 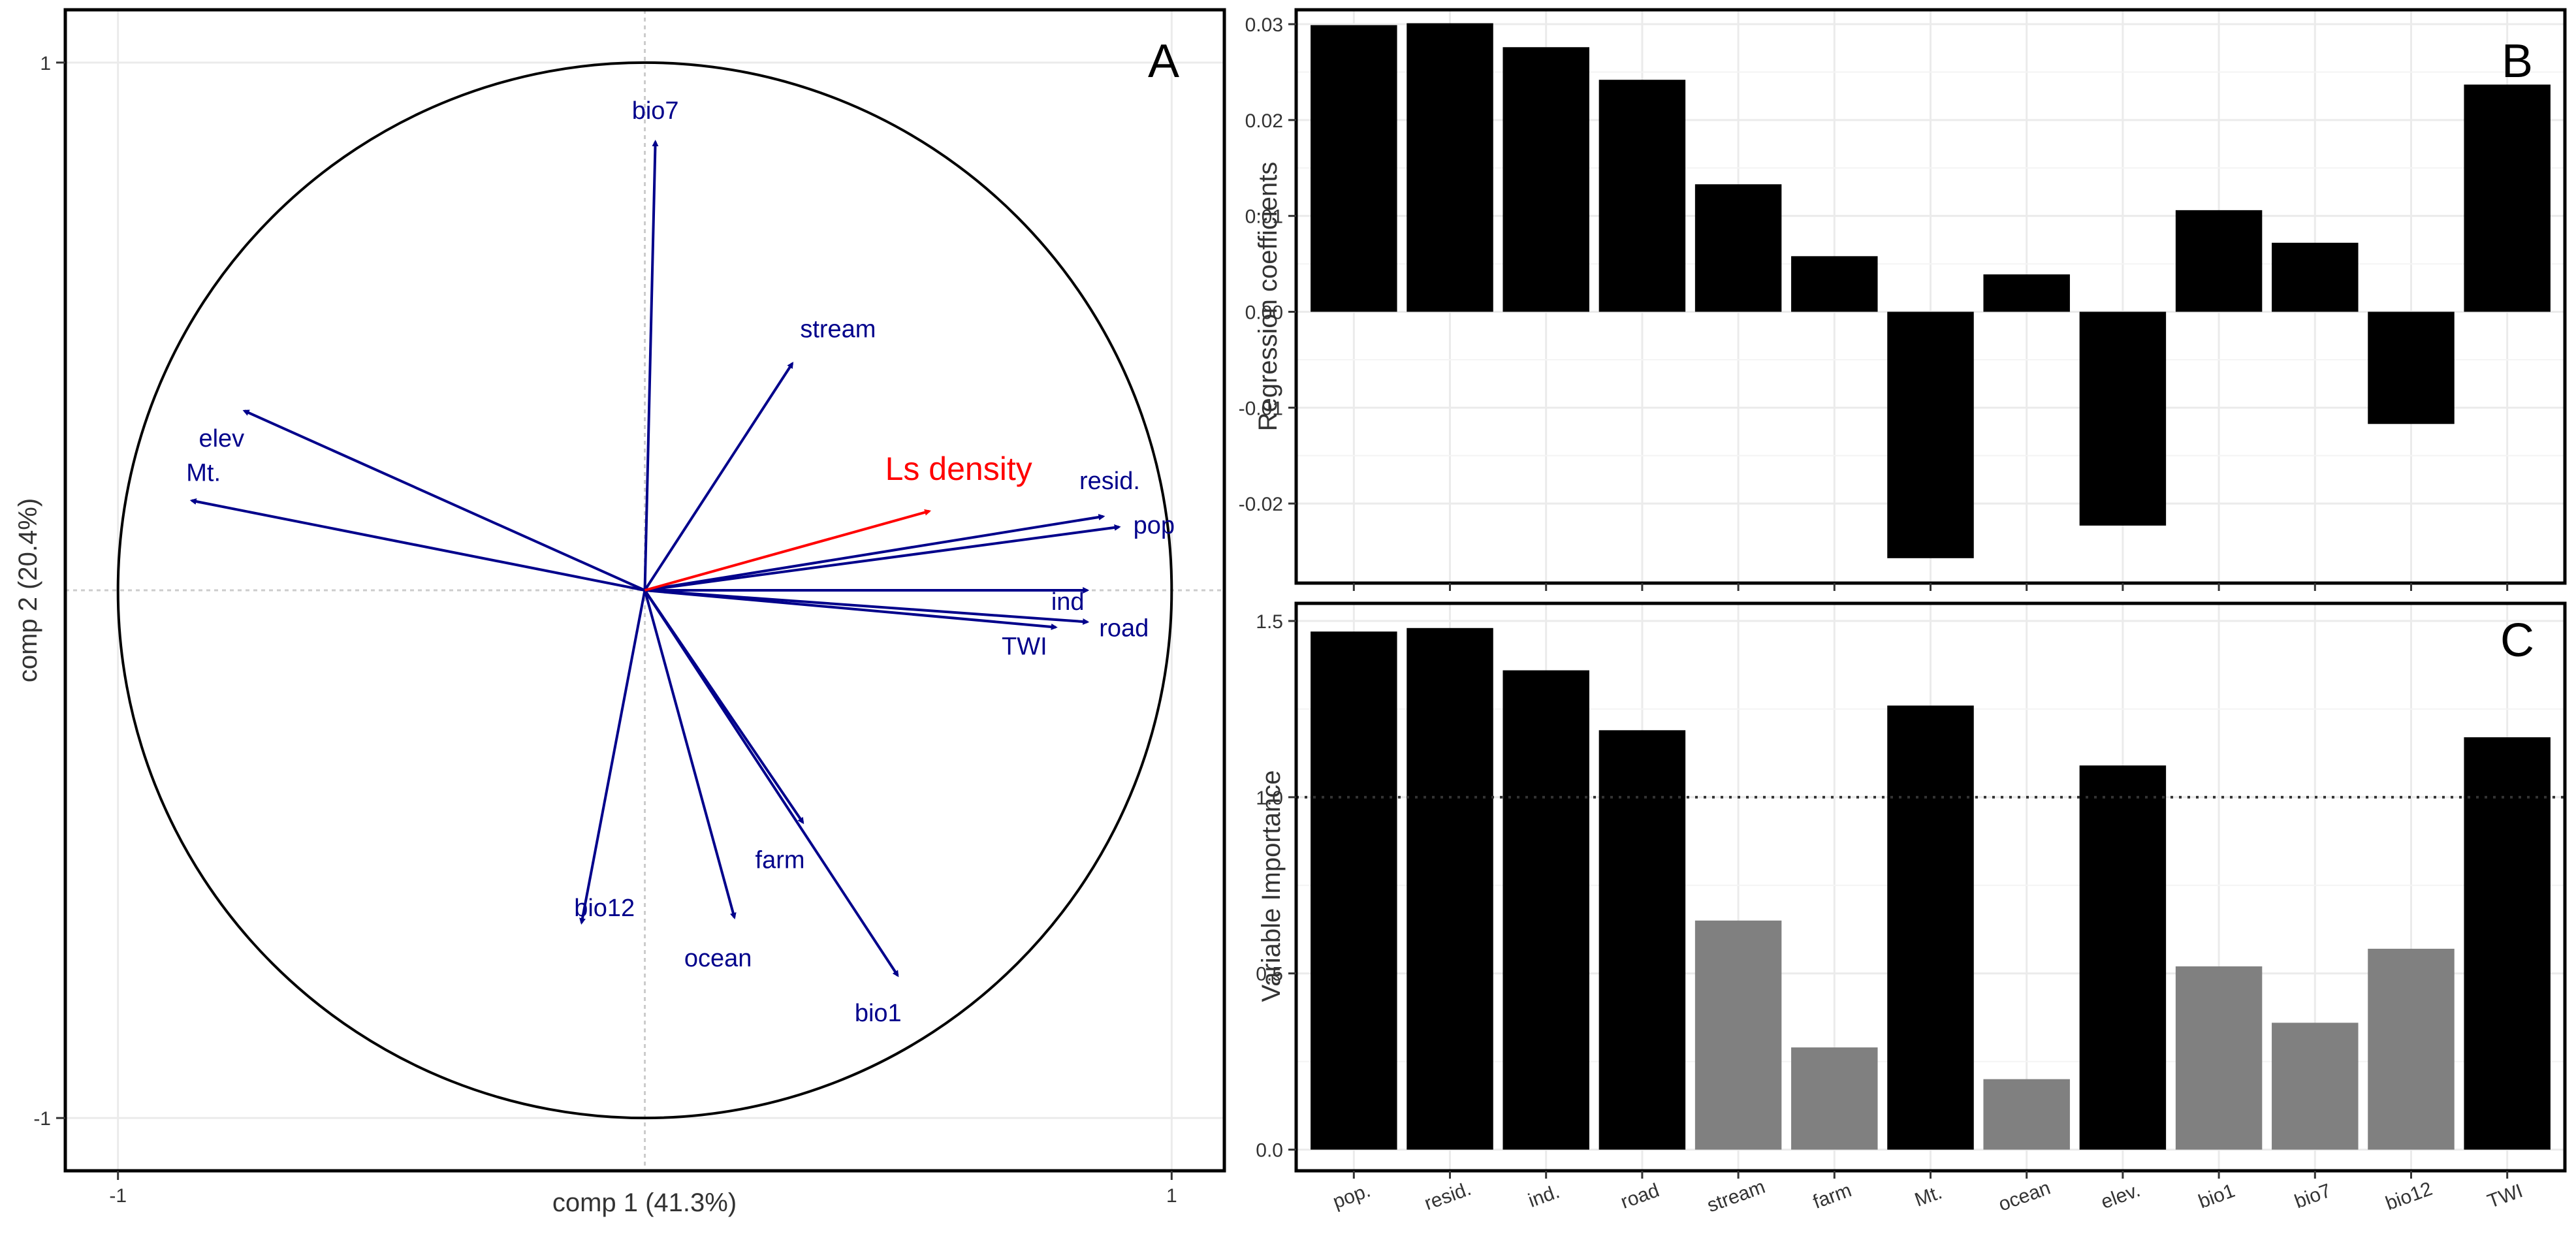 I want to click on arrow-label-elev: elev, so click(x=221, y=439).